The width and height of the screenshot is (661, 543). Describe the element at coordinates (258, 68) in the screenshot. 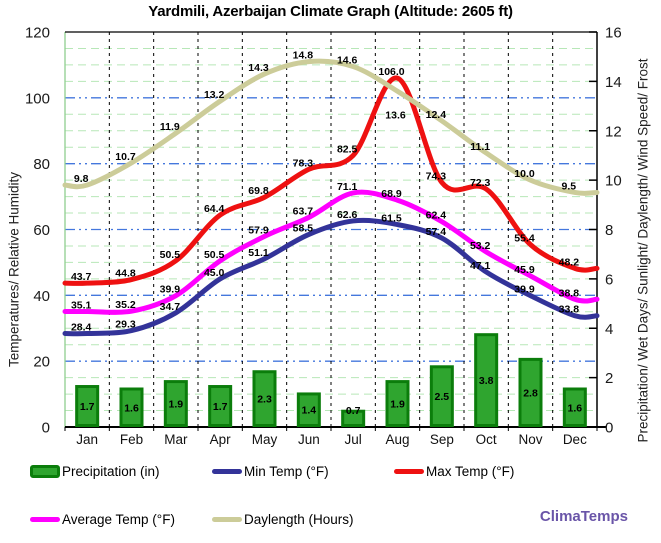

I see `daylength-value-label: 14.3` at that location.